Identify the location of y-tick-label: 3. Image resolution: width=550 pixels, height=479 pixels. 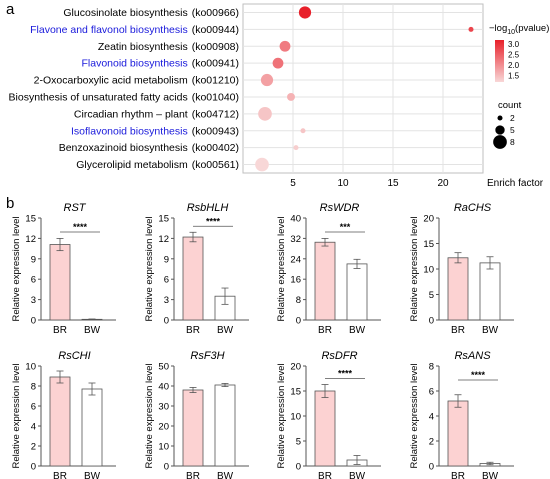
(166, 300).